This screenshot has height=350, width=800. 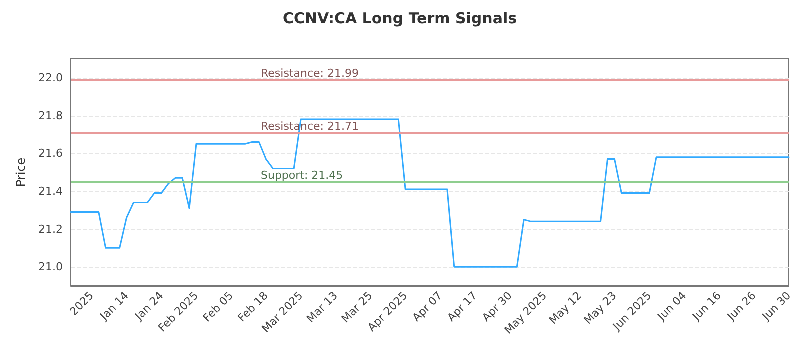 What do you see at coordinates (50, 191) in the screenshot?
I see `y-tick-label: 21.4` at bounding box center [50, 191].